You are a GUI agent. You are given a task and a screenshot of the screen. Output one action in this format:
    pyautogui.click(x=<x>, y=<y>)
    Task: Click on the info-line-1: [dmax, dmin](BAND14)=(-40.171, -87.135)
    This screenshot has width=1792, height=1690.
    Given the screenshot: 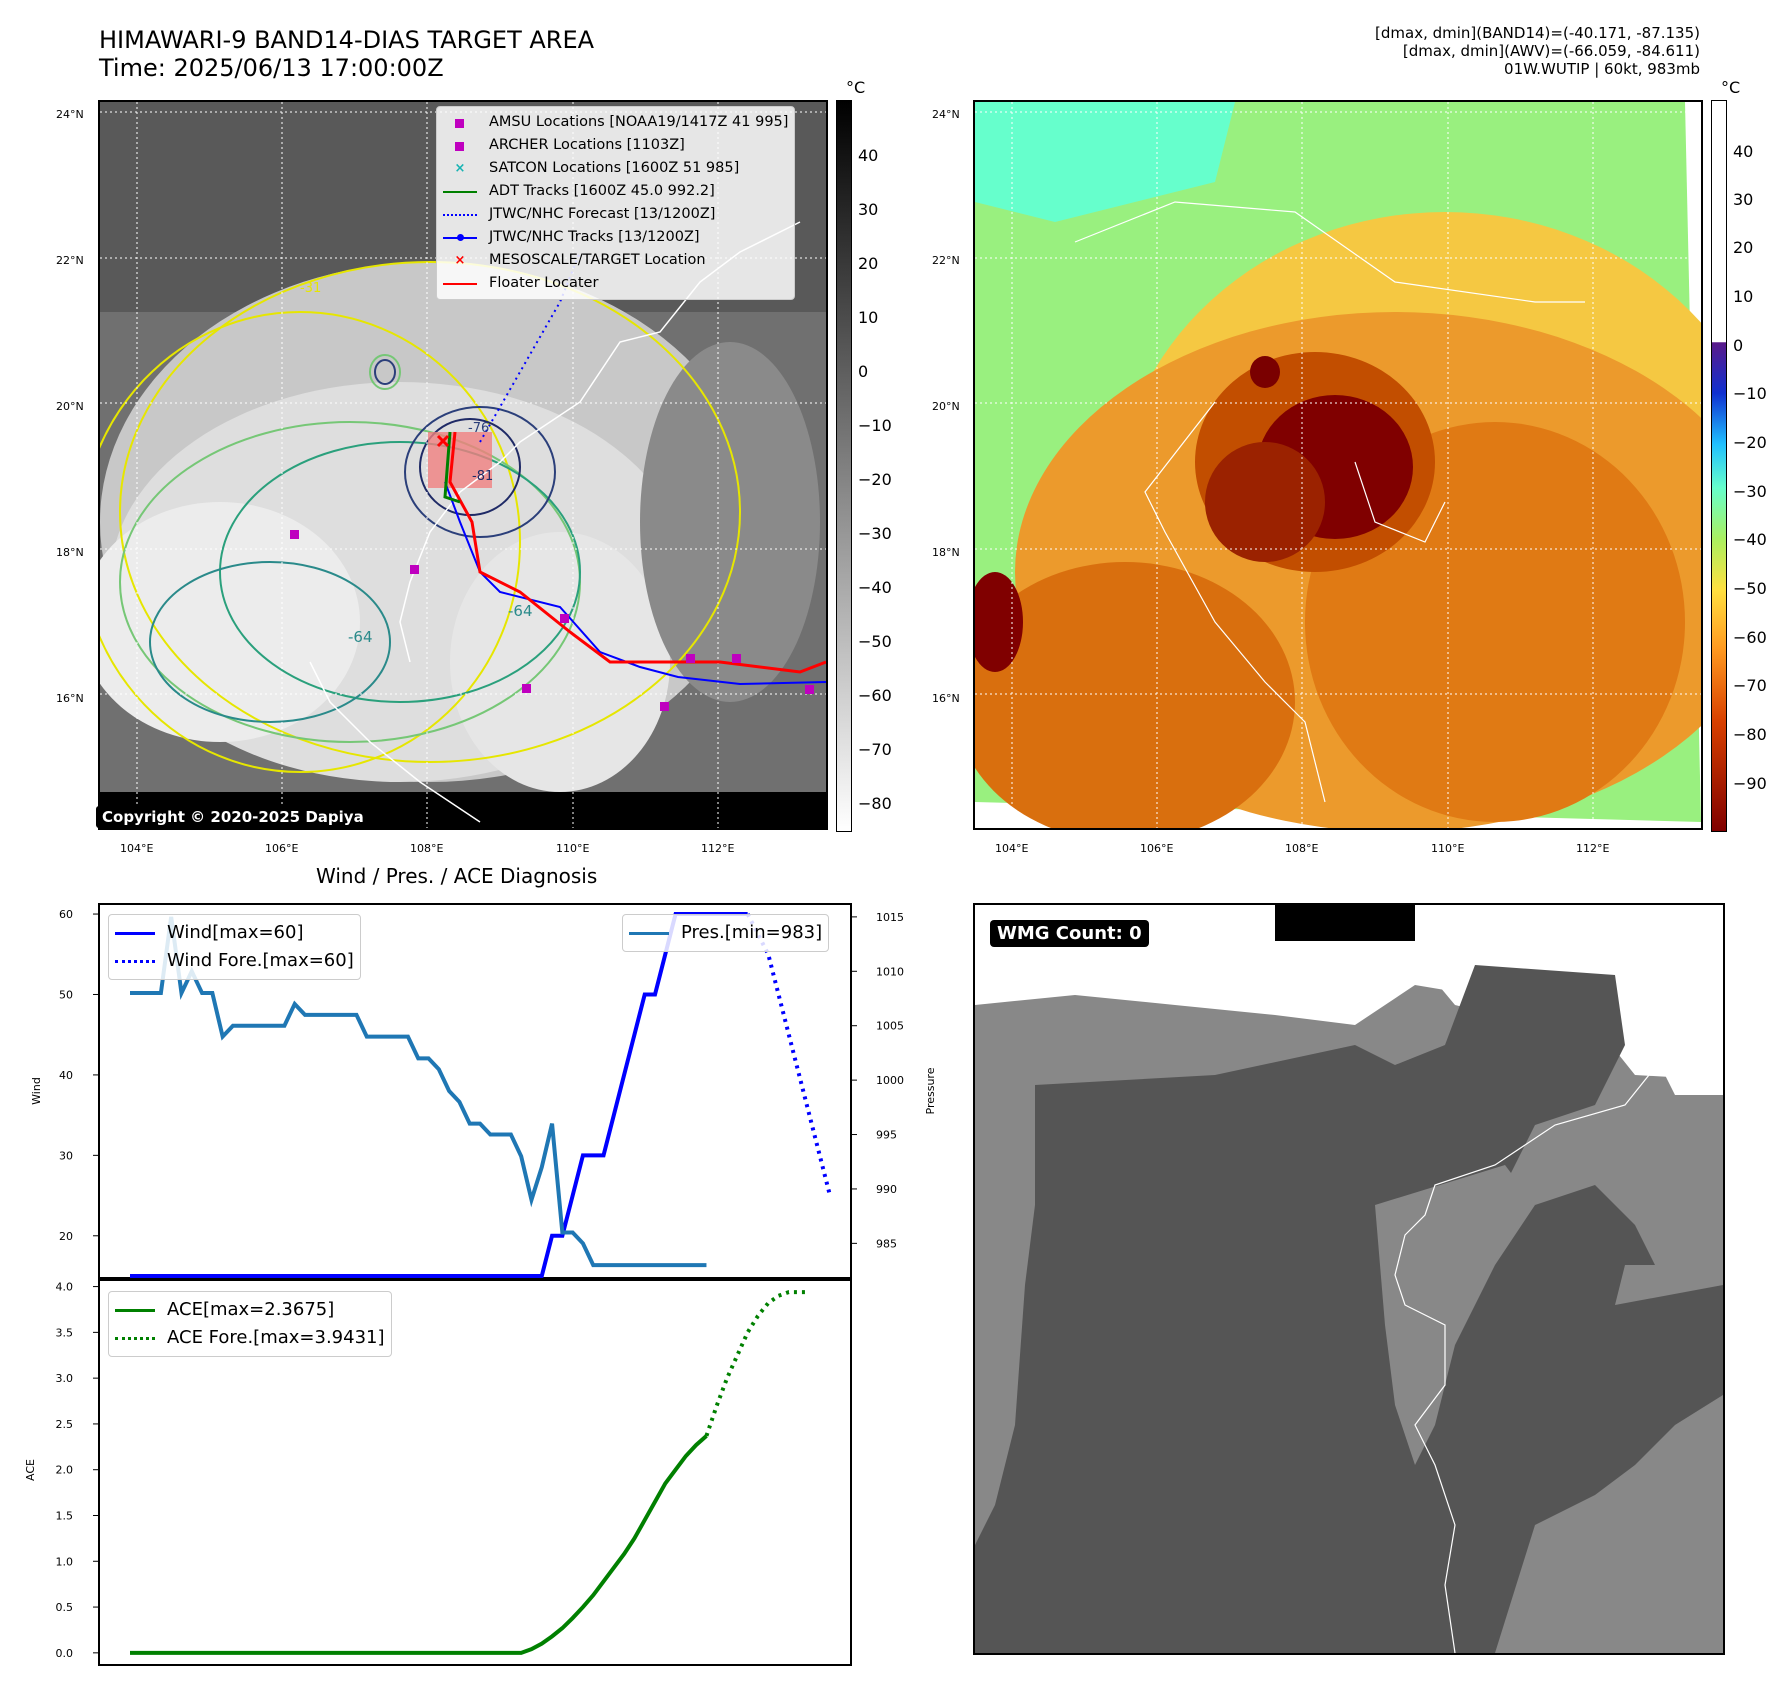 What is the action you would take?
    pyautogui.click(x=1537, y=33)
    